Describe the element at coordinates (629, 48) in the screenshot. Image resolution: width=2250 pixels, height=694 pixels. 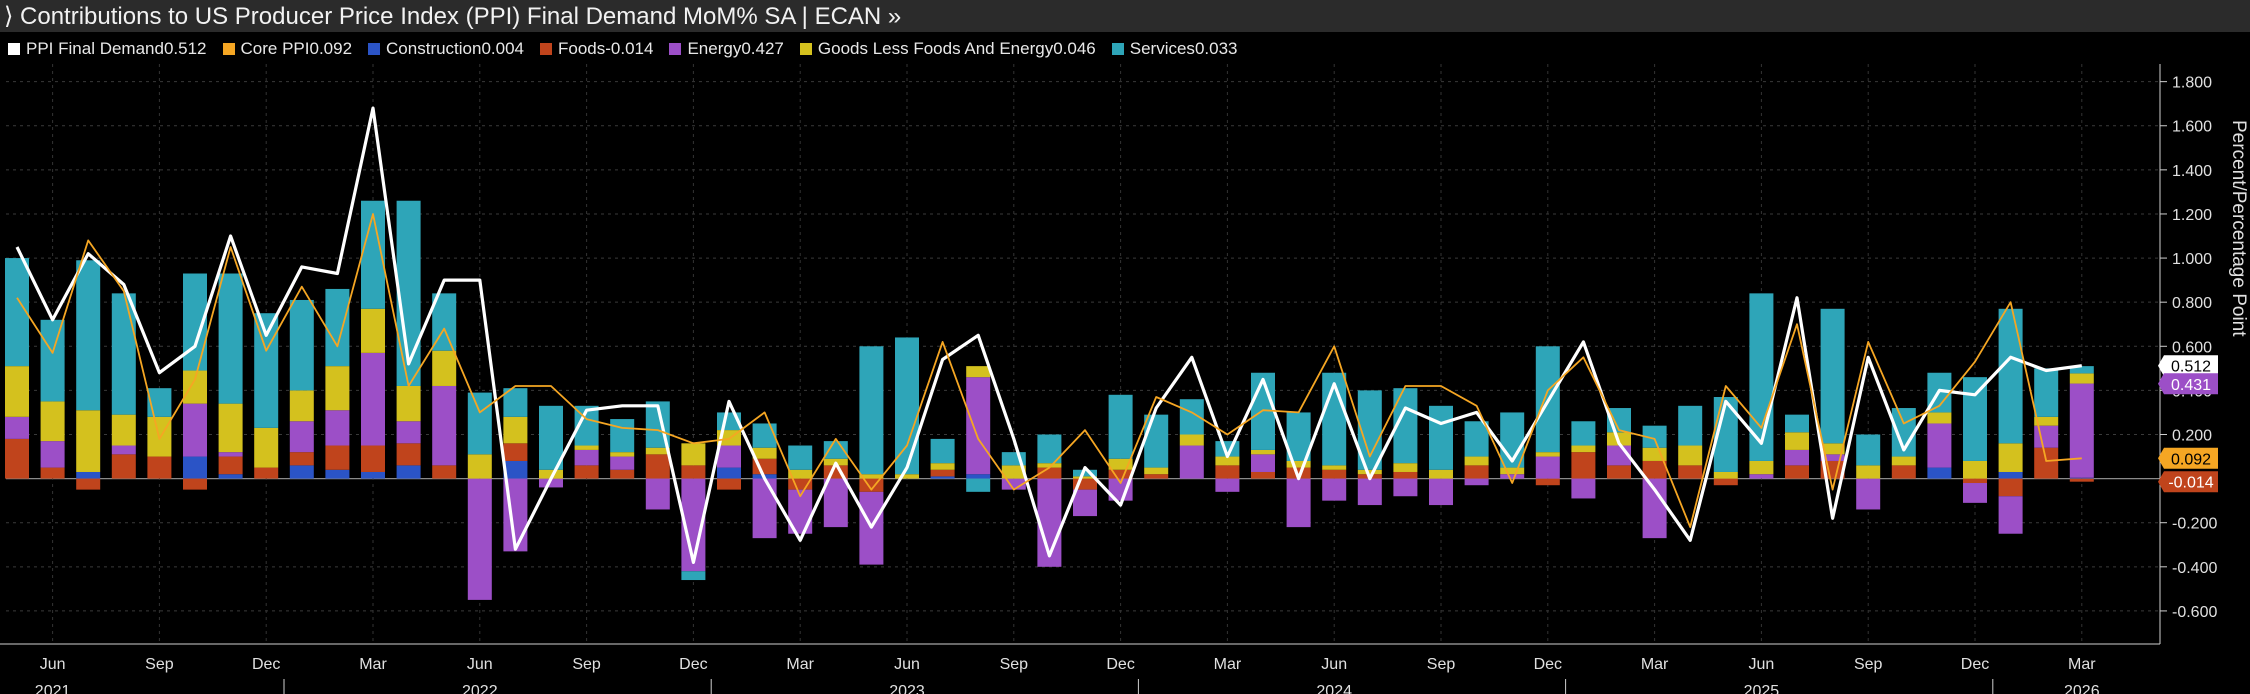
I see `legend-value: -0.014` at that location.